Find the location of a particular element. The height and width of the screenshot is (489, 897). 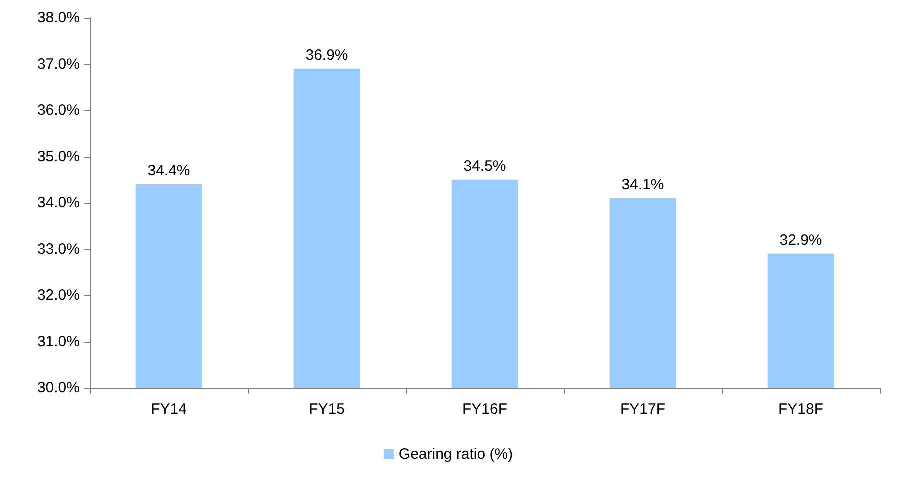

data-label: 34.5% is located at coordinates (485, 166).